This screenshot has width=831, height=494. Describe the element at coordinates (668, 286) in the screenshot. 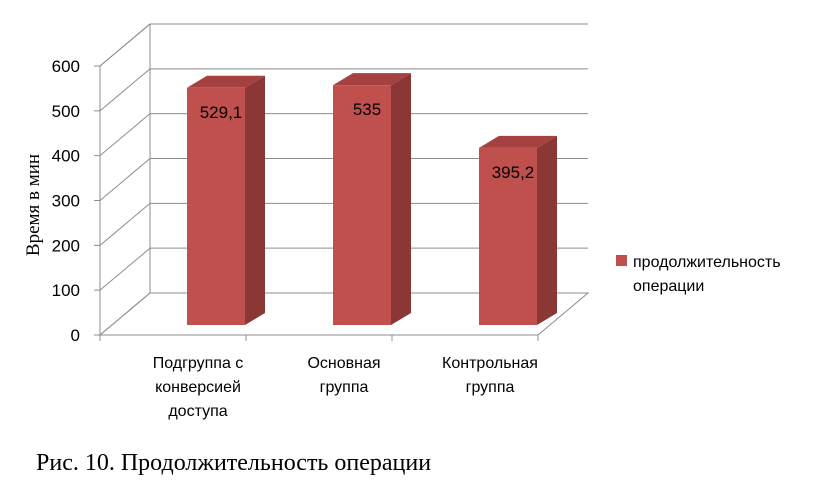

I see `legend-label-line-2: операции` at that location.